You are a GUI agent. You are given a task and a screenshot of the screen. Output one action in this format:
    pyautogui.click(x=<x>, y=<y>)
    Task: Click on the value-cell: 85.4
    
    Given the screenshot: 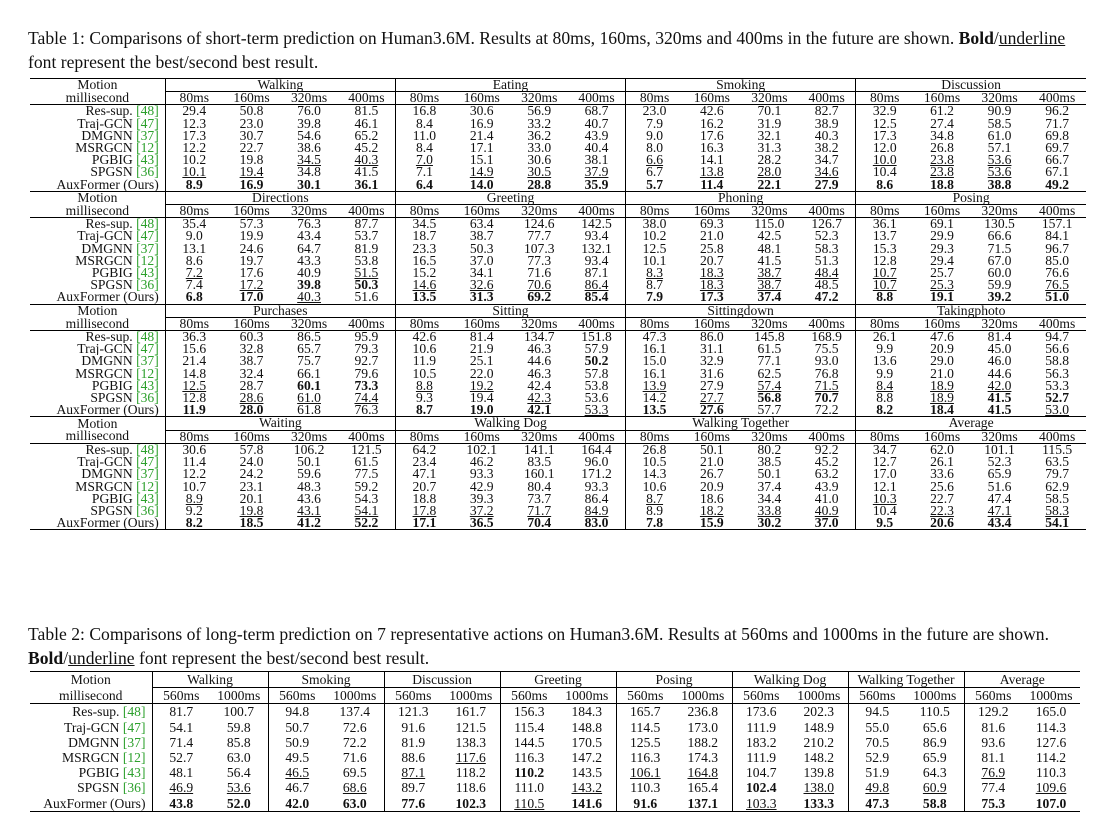 What is the action you would take?
    pyautogui.click(x=596, y=298)
    